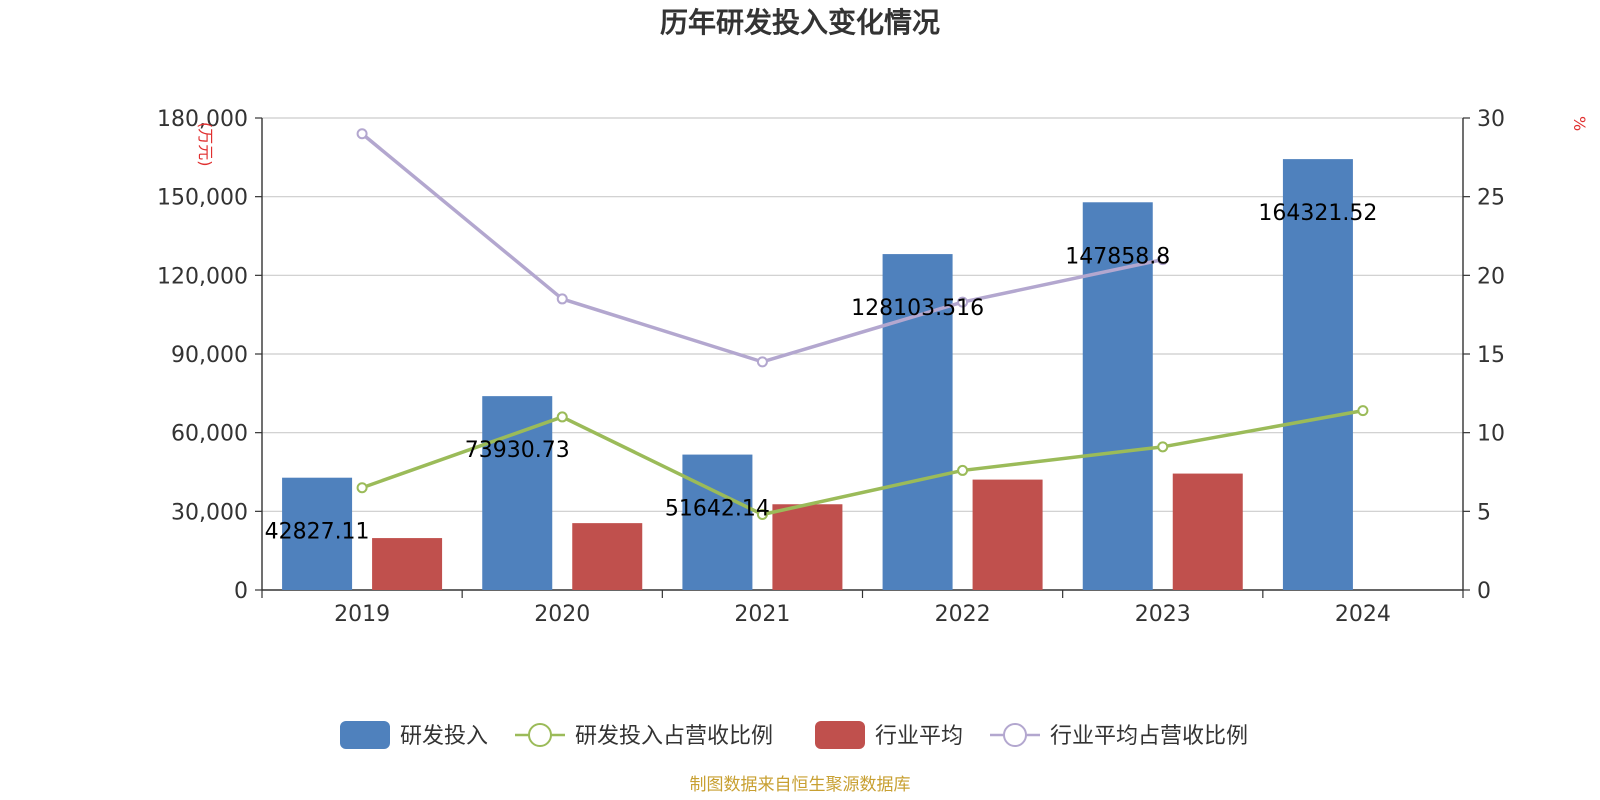 The width and height of the screenshot is (1600, 800). Describe the element at coordinates (1484, 591) in the screenshot. I see `right-axis-tick-label: 0` at that location.